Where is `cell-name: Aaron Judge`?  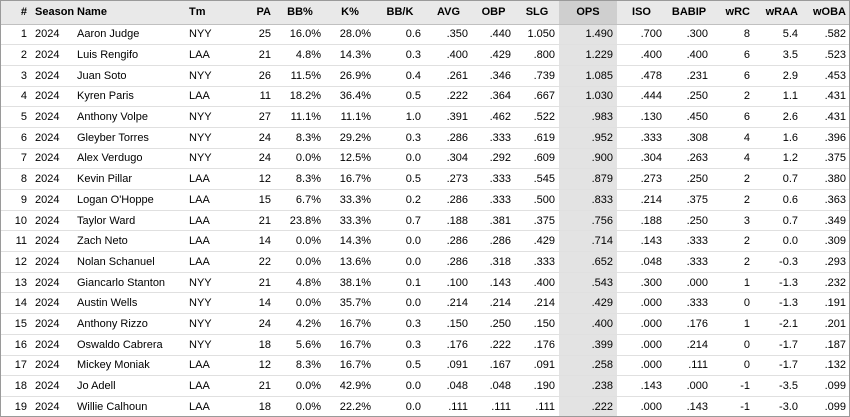 cell-name: Aaron Judge is located at coordinates (129, 35).